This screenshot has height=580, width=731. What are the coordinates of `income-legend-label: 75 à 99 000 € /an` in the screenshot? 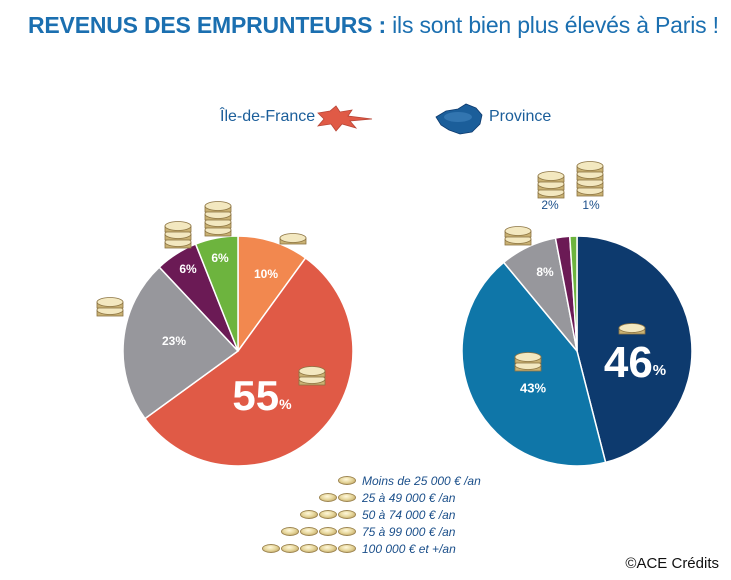 It's located at (409, 531).